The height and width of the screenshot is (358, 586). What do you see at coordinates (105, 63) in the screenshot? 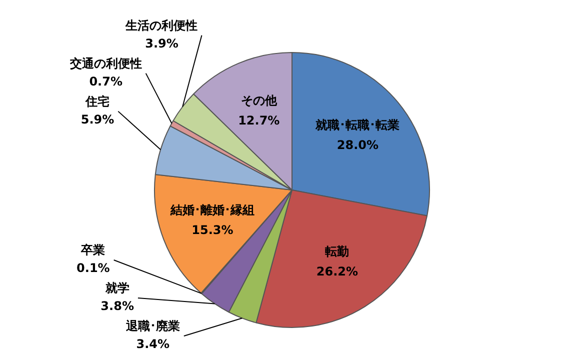
I see `slice-label: 交通の利便性` at bounding box center [105, 63].